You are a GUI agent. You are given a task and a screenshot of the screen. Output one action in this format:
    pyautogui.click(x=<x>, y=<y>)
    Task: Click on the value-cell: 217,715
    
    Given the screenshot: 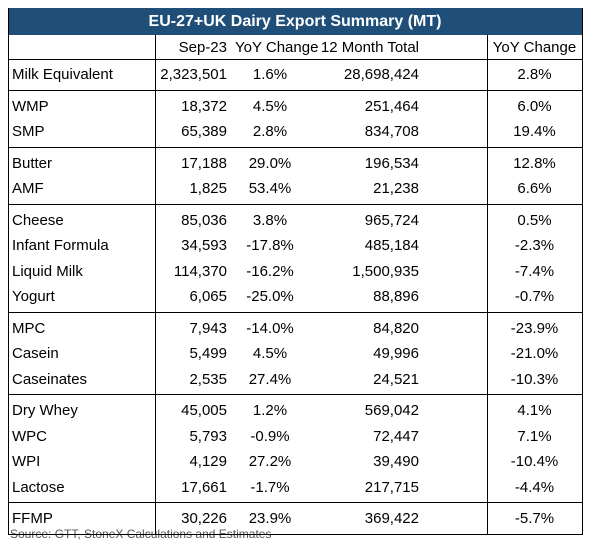 What is the action you would take?
    pyautogui.click(x=391, y=487)
    